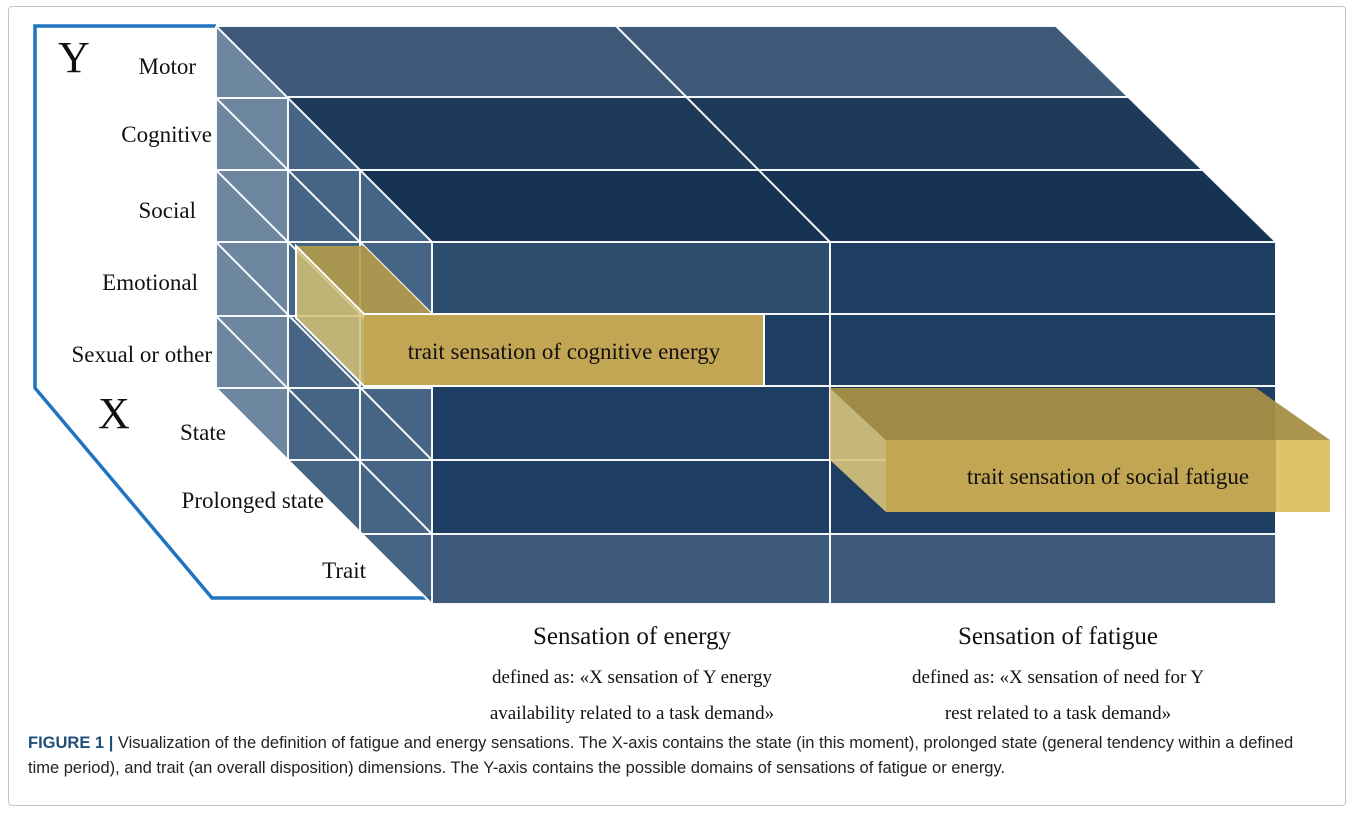 The width and height of the screenshot is (1356, 816). What do you see at coordinates (166, 134) in the screenshot?
I see `y-label-cognitive: Cognitive` at bounding box center [166, 134].